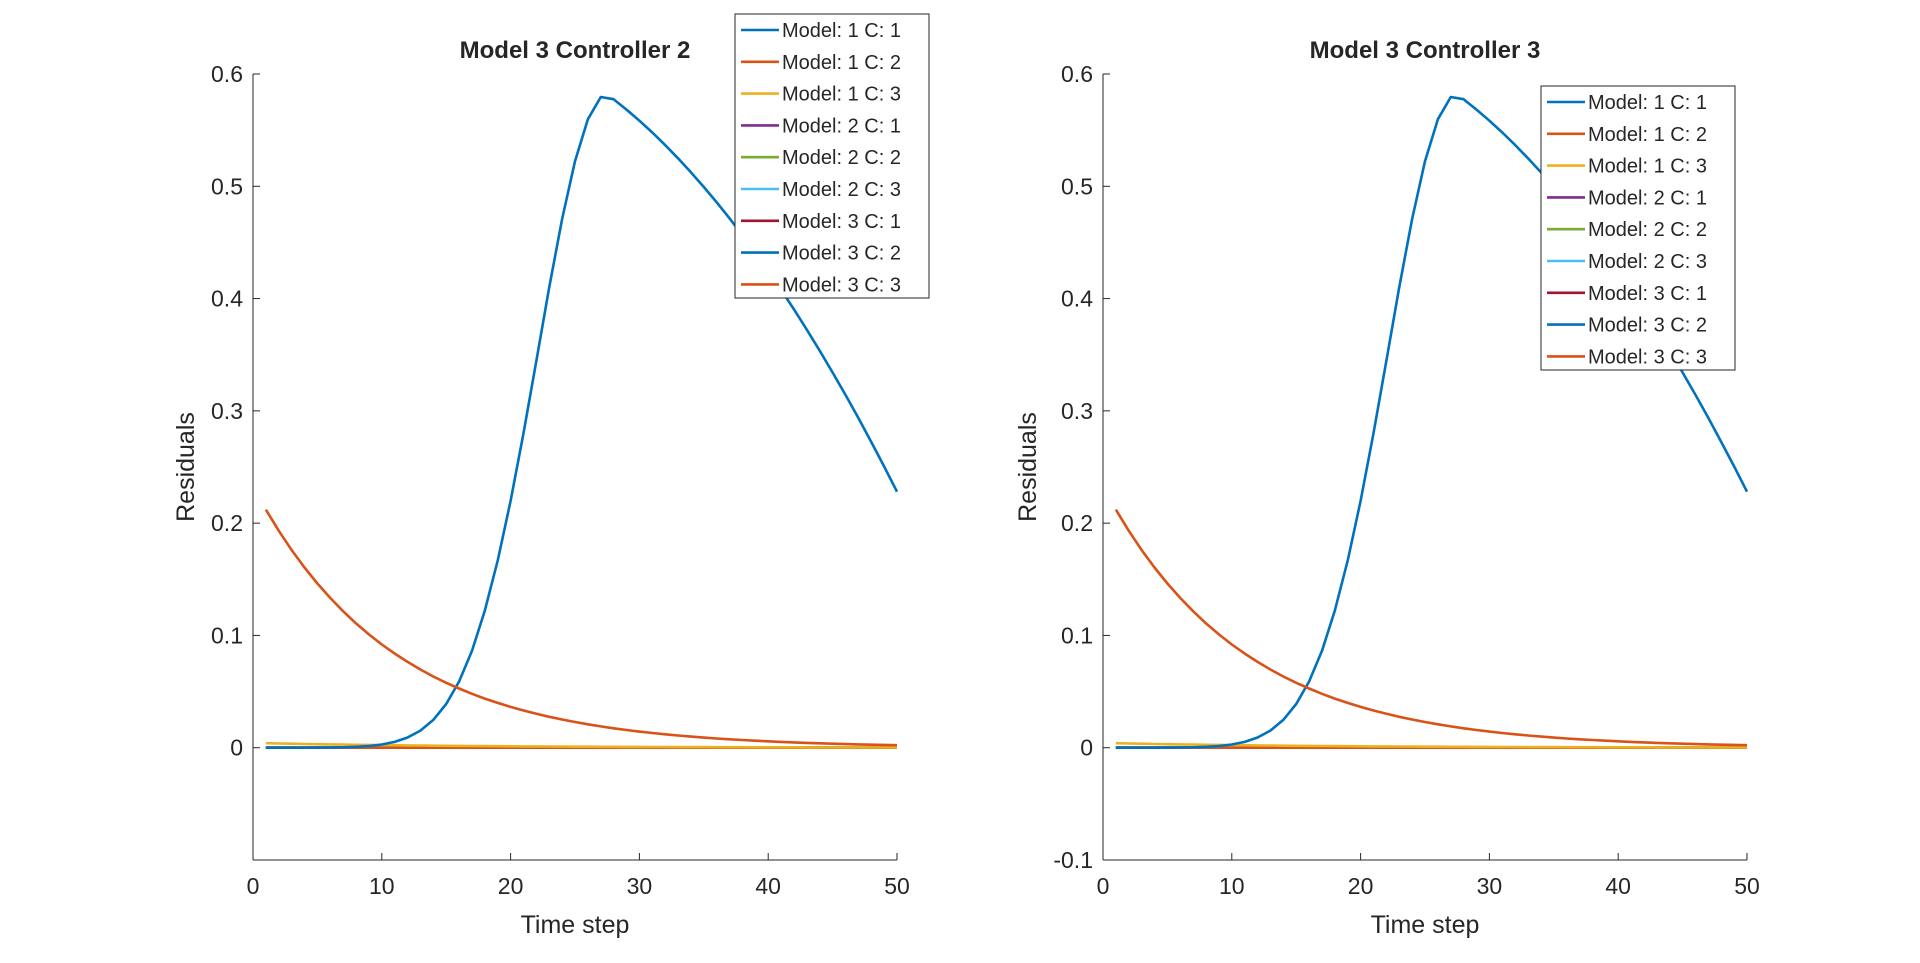 This screenshot has height=963, width=1920. I want to click on y-tick-label: -0.1, so click(1073, 860).